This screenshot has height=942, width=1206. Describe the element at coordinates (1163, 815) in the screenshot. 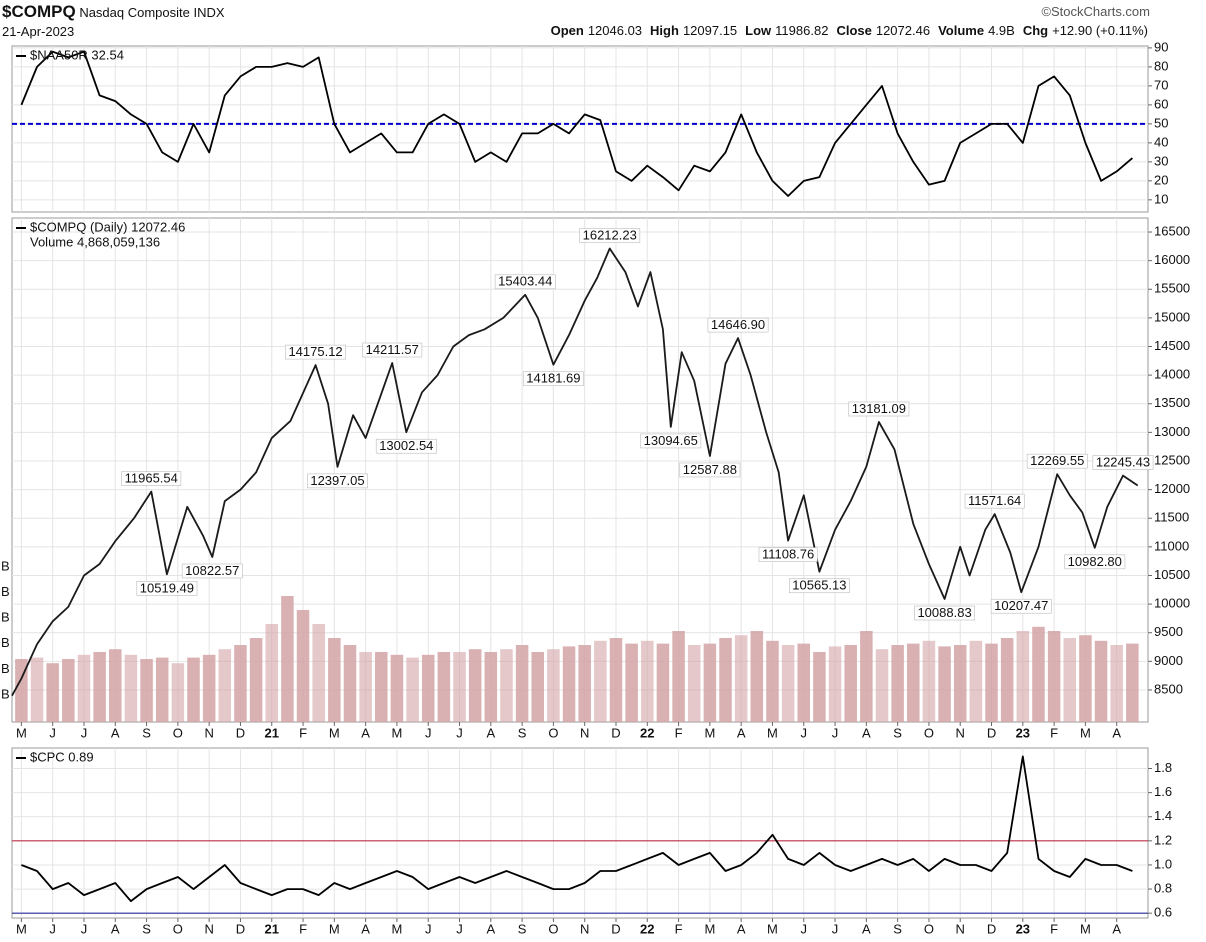

I see `y-tick-label: 1.4` at that location.